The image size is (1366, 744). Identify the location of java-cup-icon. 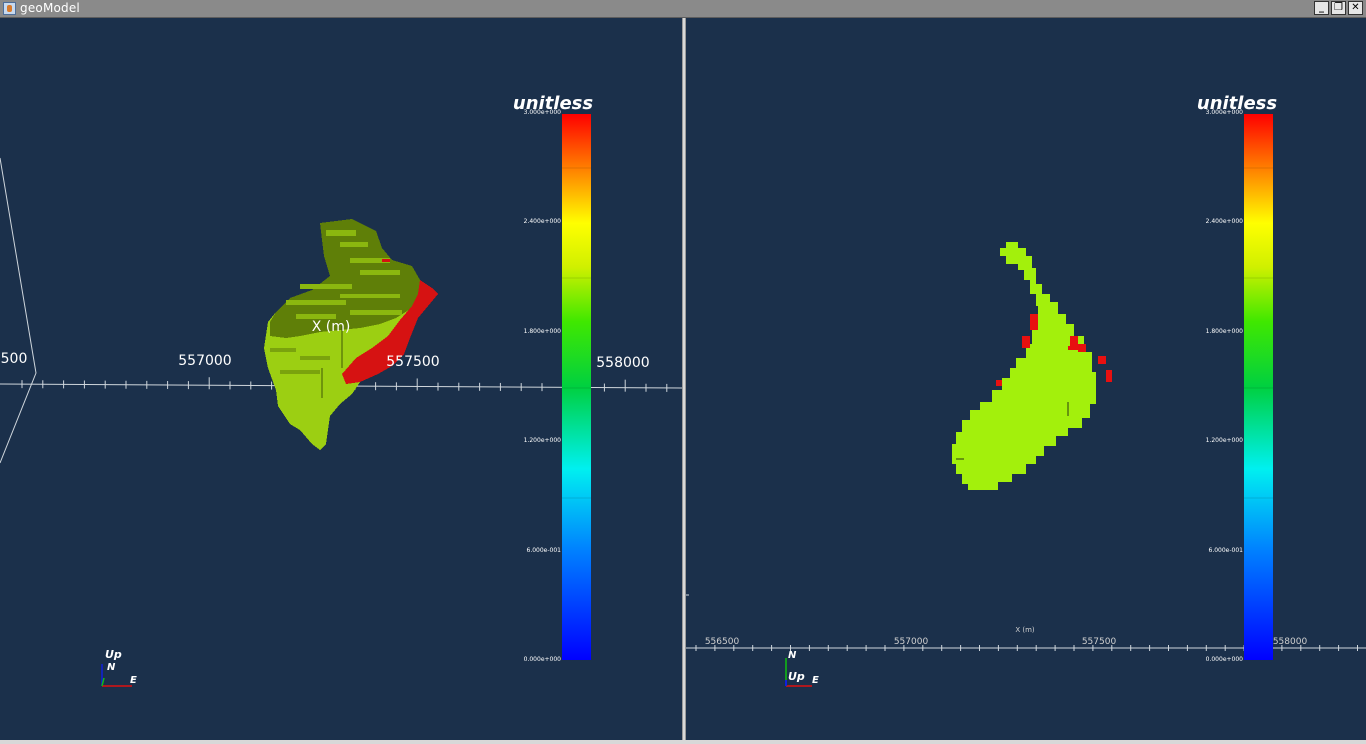
(9, 8).